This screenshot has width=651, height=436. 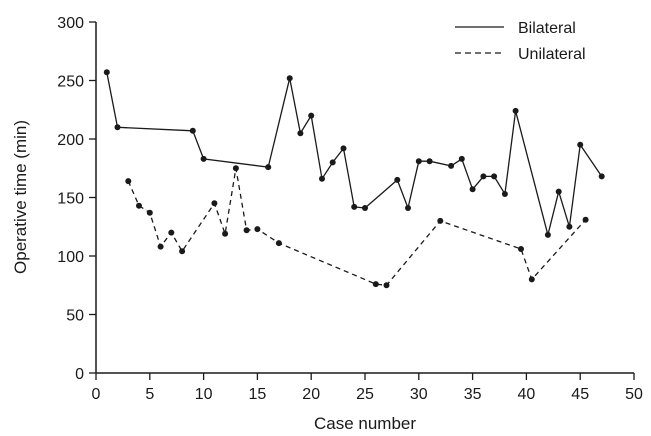 I want to click on x-axis-label: Case number, so click(x=365, y=423).